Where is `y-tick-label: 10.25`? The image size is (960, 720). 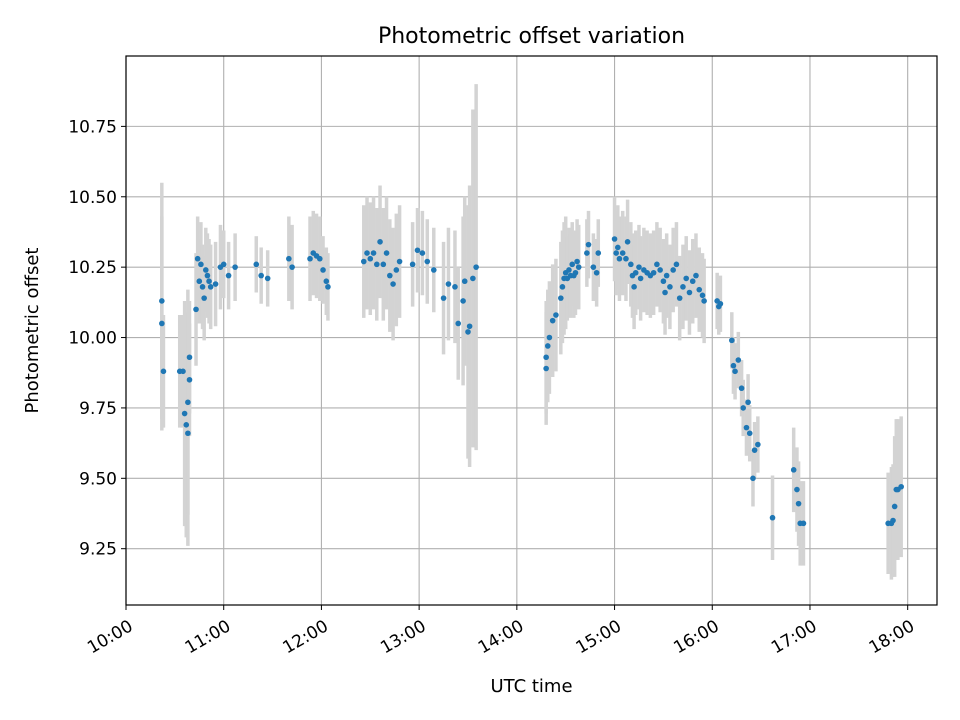
y-tick-label: 10.25 is located at coordinates (92, 268).